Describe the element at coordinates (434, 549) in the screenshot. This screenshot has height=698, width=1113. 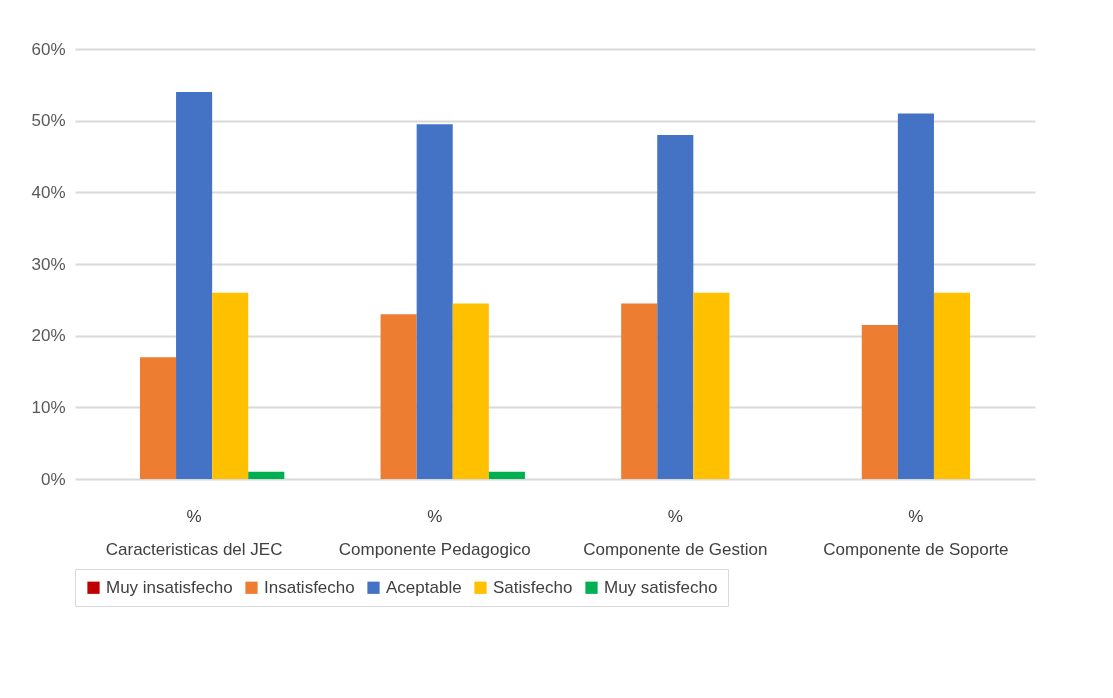
I see `x-tick-label: Componente Pedagogico` at that location.